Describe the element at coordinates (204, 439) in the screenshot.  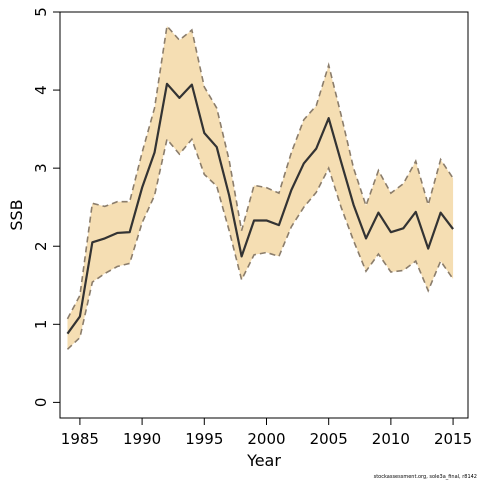
I see `x-tick-label: 1995` at that location.